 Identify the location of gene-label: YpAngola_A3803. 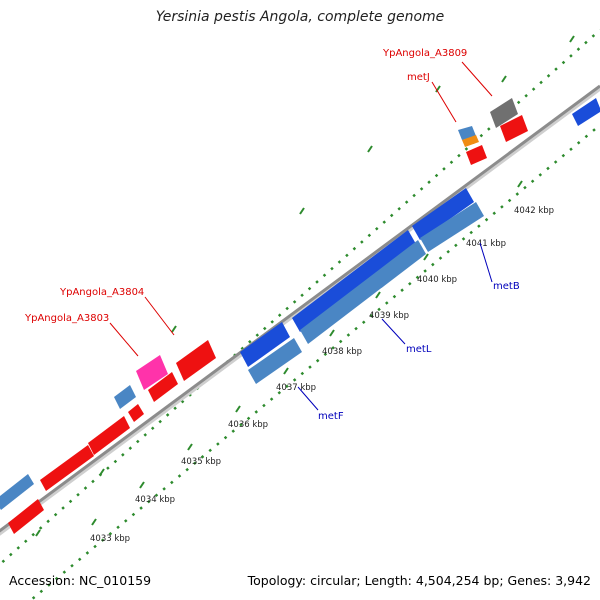
(66, 318).